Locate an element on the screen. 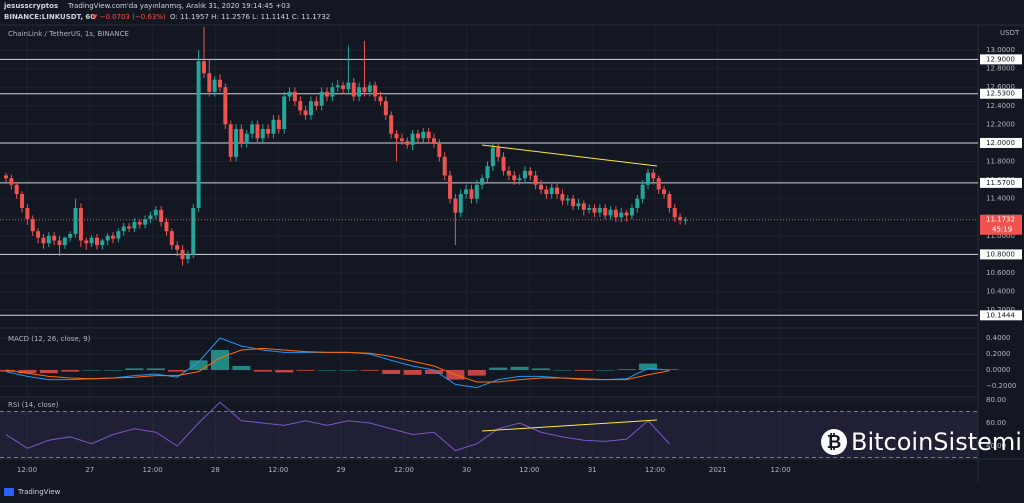  level-label: 12.0000 is located at coordinates (1000, 143).